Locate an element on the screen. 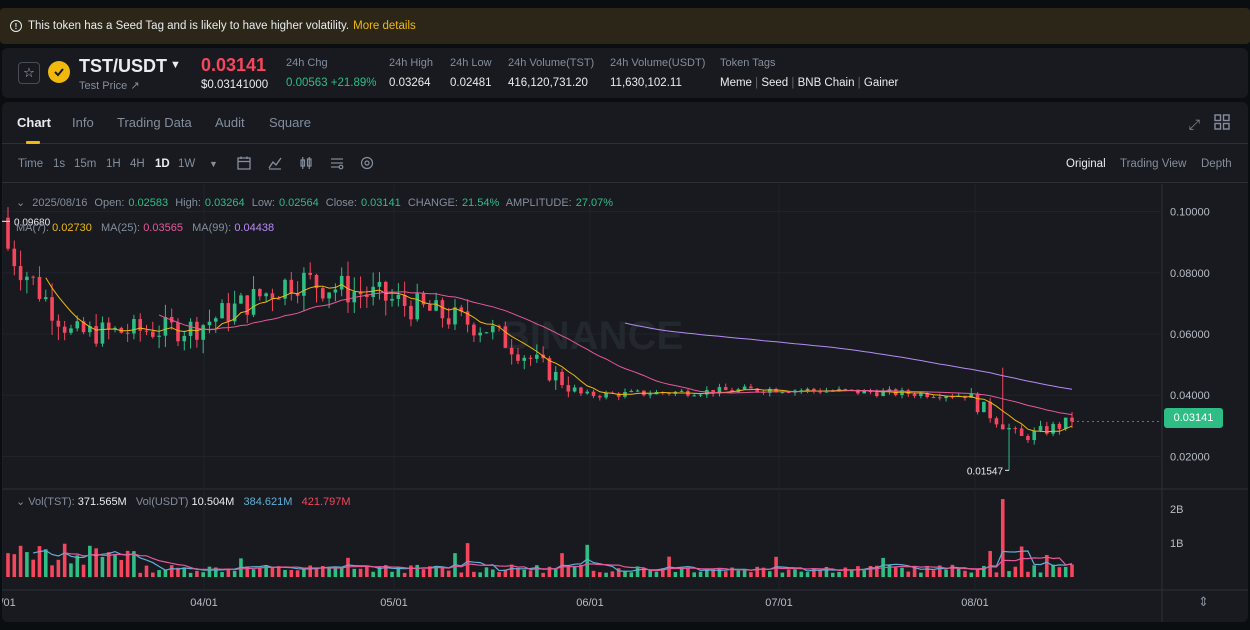  caret-down-icon: ▼ is located at coordinates (175, 65).